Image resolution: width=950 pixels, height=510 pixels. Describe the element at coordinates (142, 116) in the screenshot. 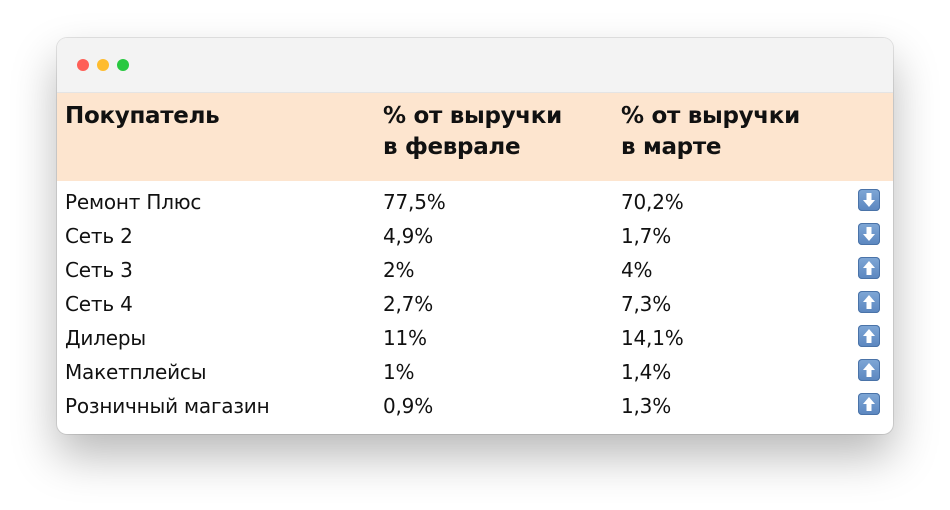

I see `header-buyer: Покупатель` at that location.